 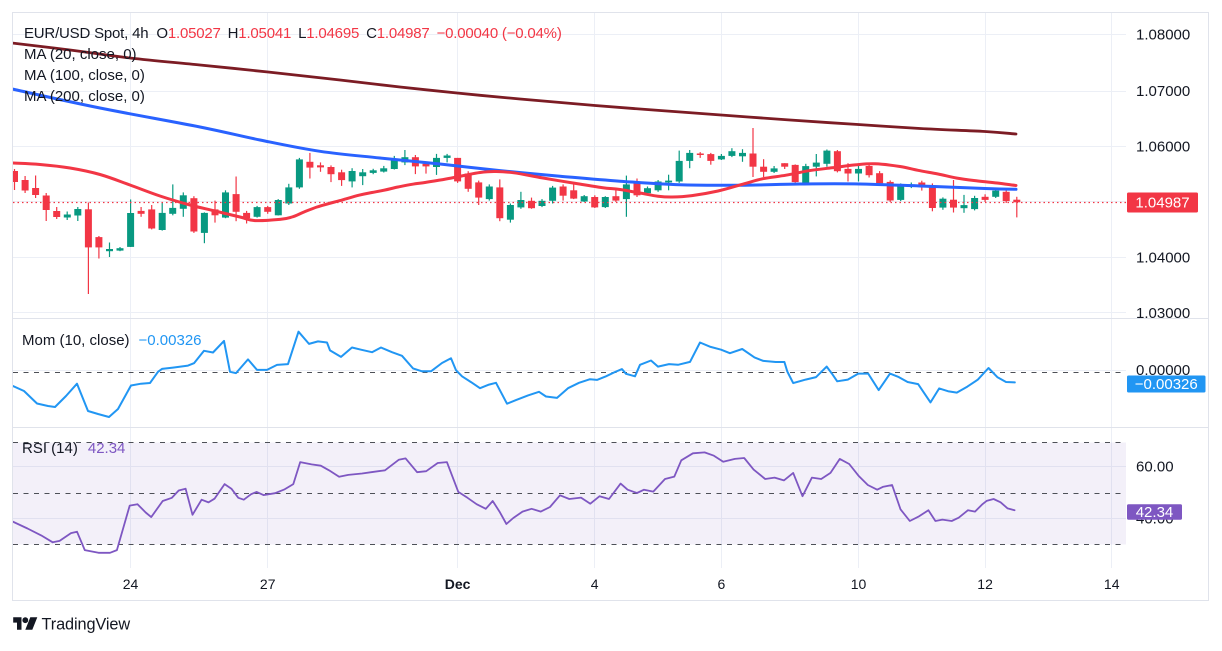 What do you see at coordinates (1155, 467) in the screenshot?
I see `svg-text: 60.00` at bounding box center [1155, 467].